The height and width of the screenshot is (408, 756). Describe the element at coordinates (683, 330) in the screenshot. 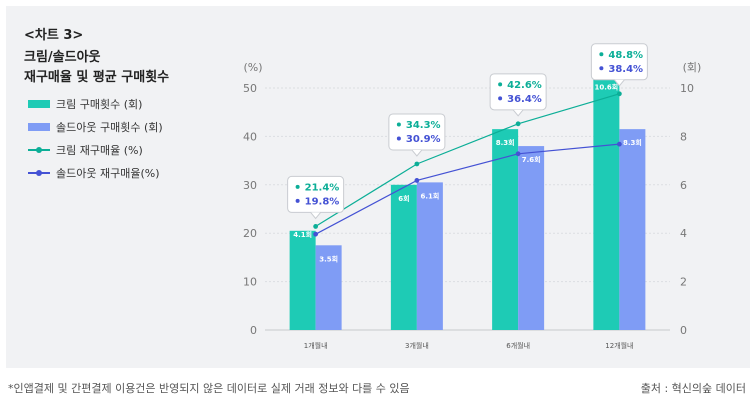

I see `y-right-tick-label: 0` at that location.